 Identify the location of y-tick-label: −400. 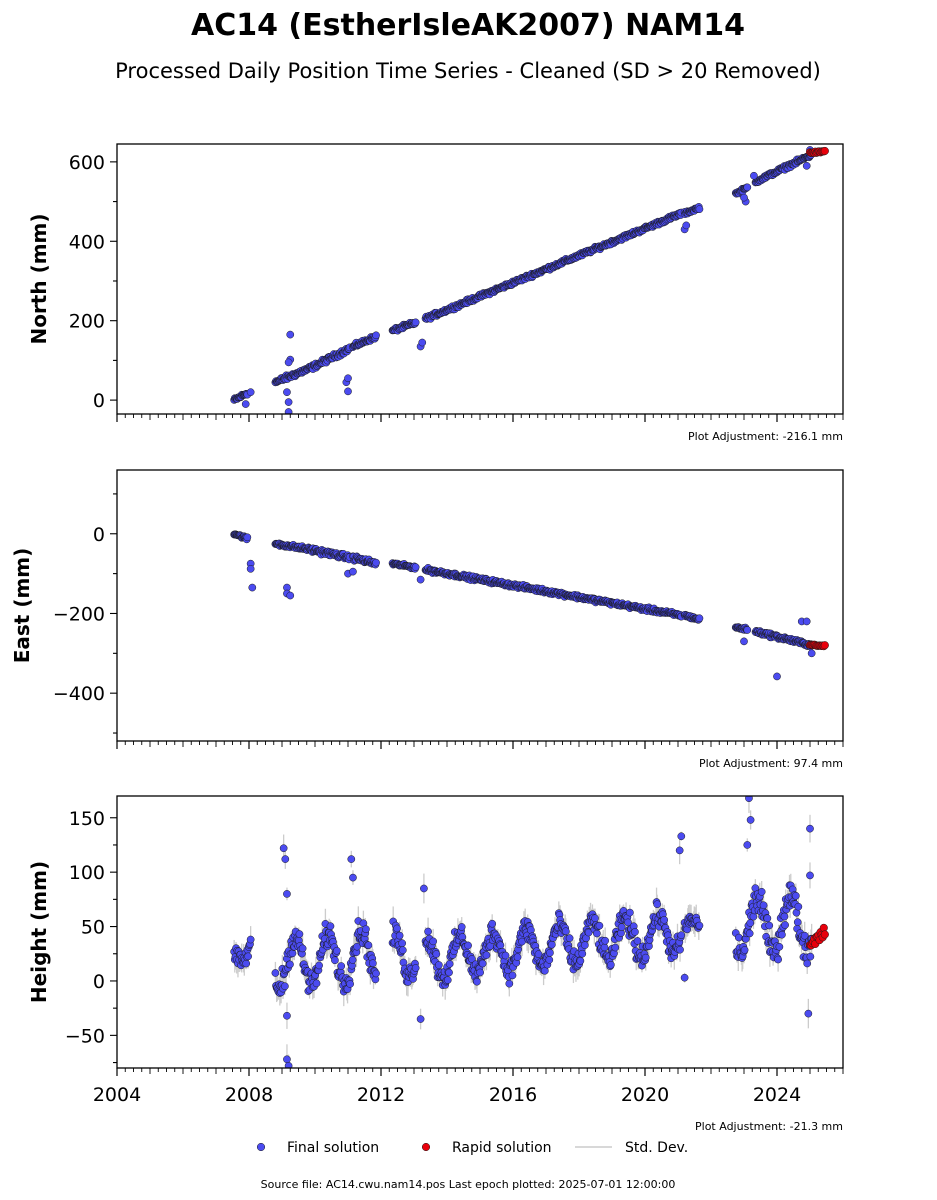
(79, 694).